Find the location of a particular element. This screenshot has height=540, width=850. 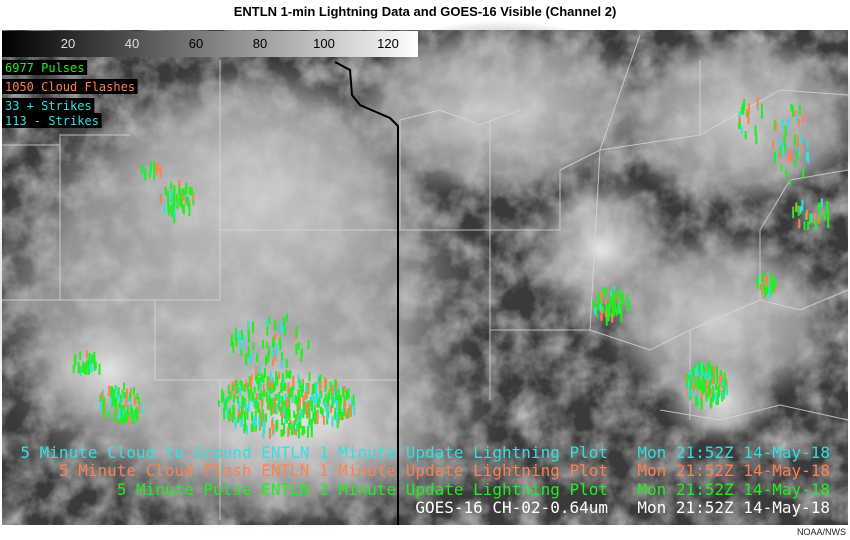

colorbar-tick-label: 120 is located at coordinates (388, 43).